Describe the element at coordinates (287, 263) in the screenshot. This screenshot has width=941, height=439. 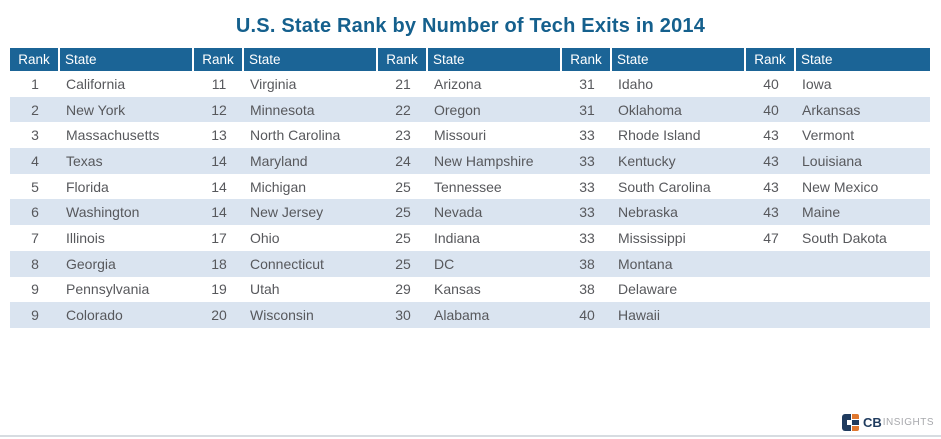
I see `state-cell: Connecticut` at that location.